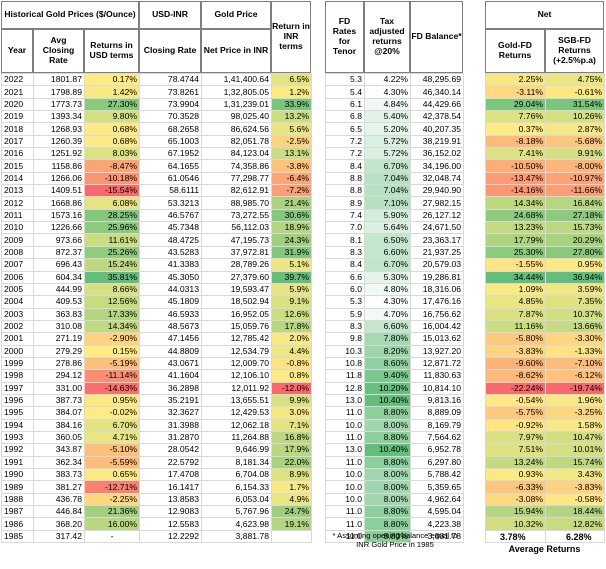 This screenshot has height=569, width=606. I want to click on cell-returns-inr: 24.7%, so click(291, 512).